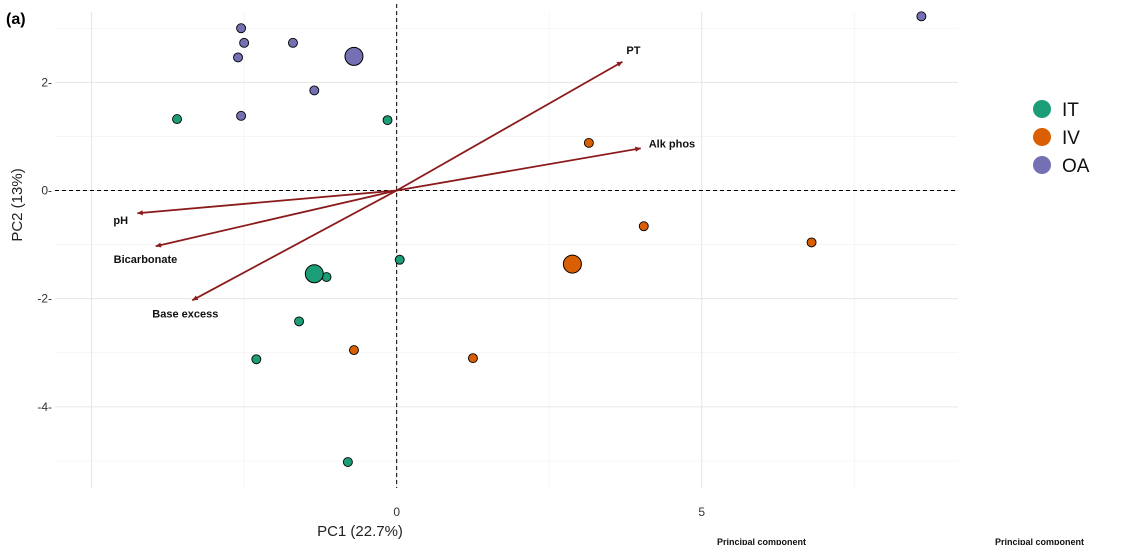  I want to click on legend-label-oa: OA, so click(1076, 166).